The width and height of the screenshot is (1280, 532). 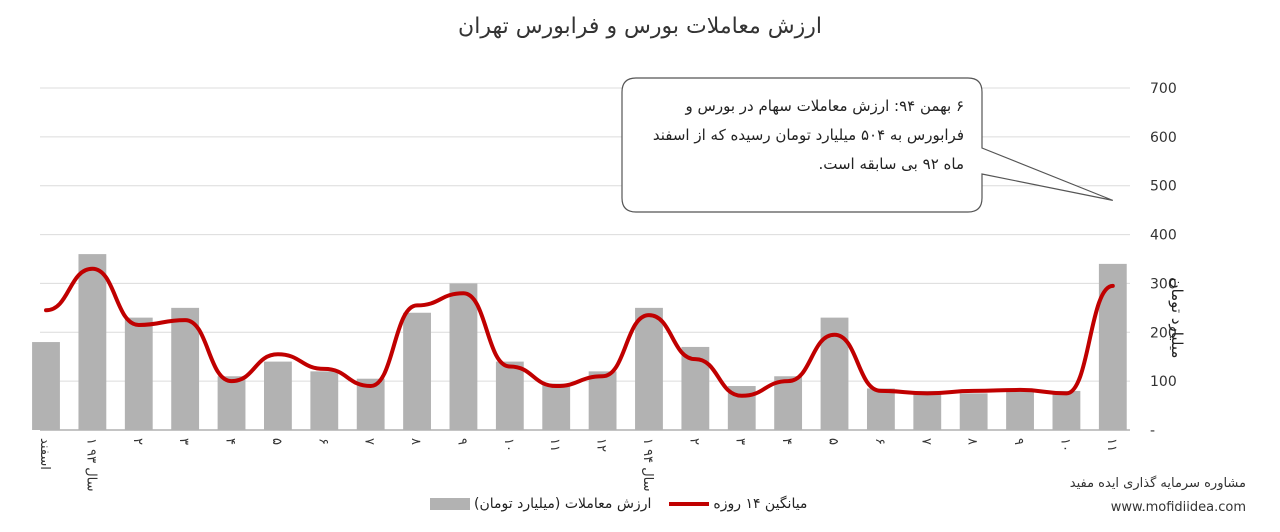 I want to click on y-tick-label: 300, so click(x=1163, y=284).